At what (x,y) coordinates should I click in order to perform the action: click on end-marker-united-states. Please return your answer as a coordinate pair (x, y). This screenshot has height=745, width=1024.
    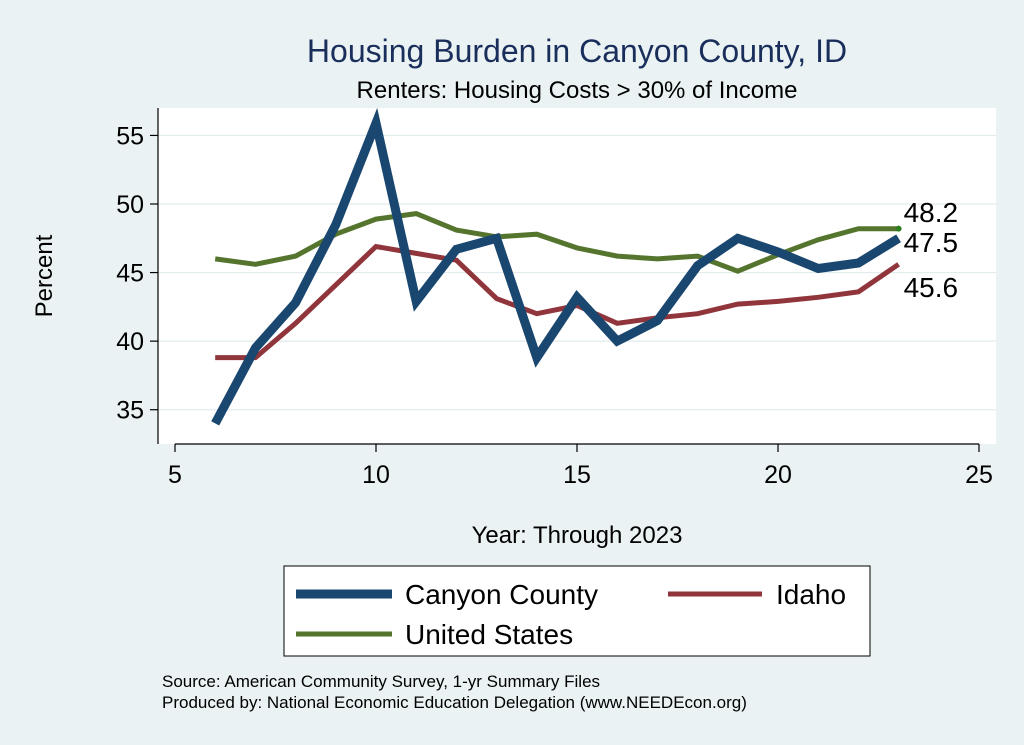
    Looking at the image, I should click on (898, 228).